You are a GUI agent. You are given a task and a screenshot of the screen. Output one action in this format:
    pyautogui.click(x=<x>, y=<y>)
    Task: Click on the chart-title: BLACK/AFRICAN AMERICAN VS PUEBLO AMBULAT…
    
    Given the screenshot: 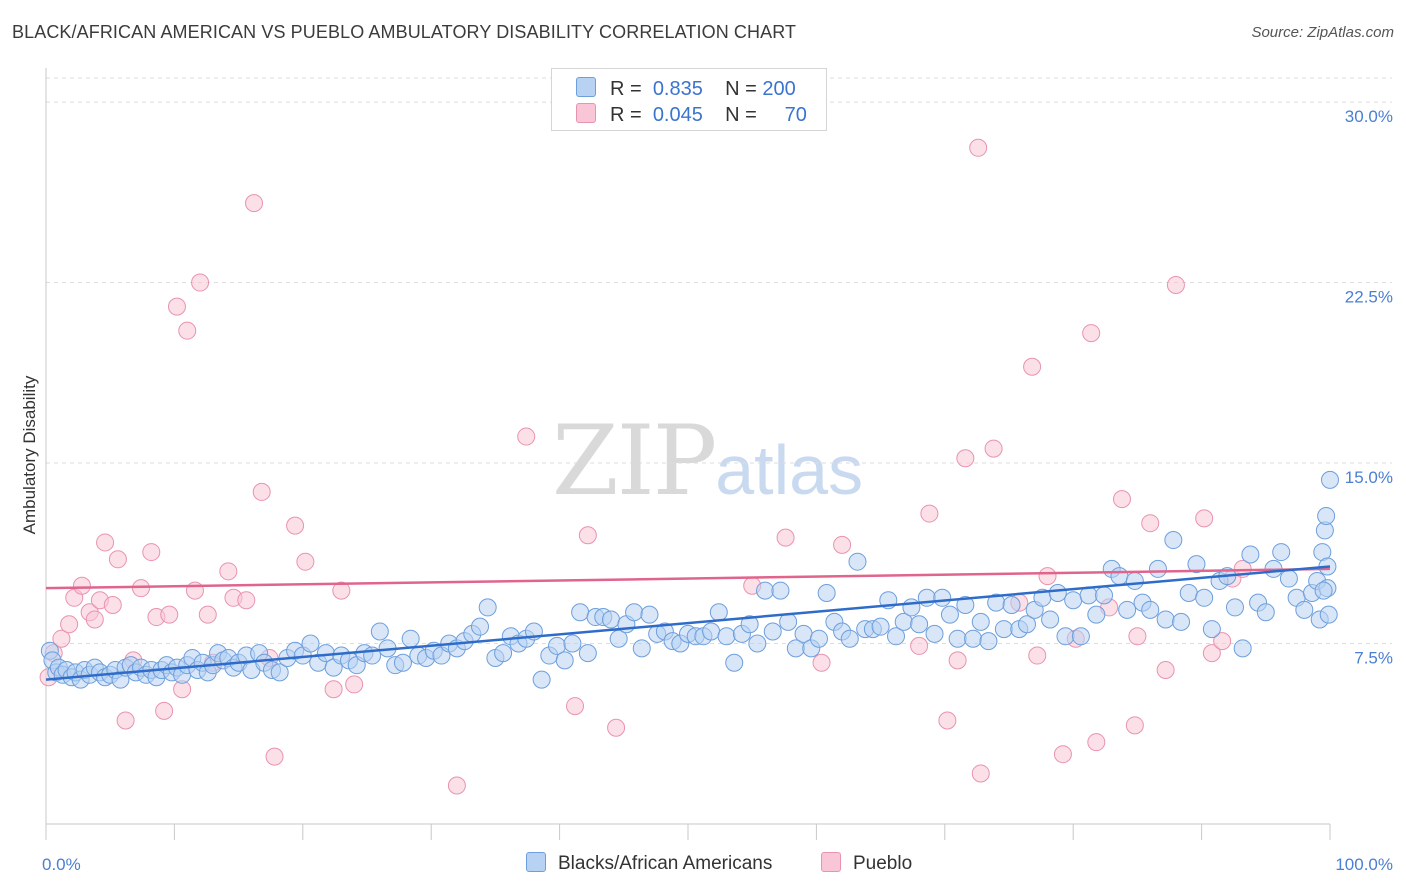 What is the action you would take?
    pyautogui.click(x=404, y=32)
    